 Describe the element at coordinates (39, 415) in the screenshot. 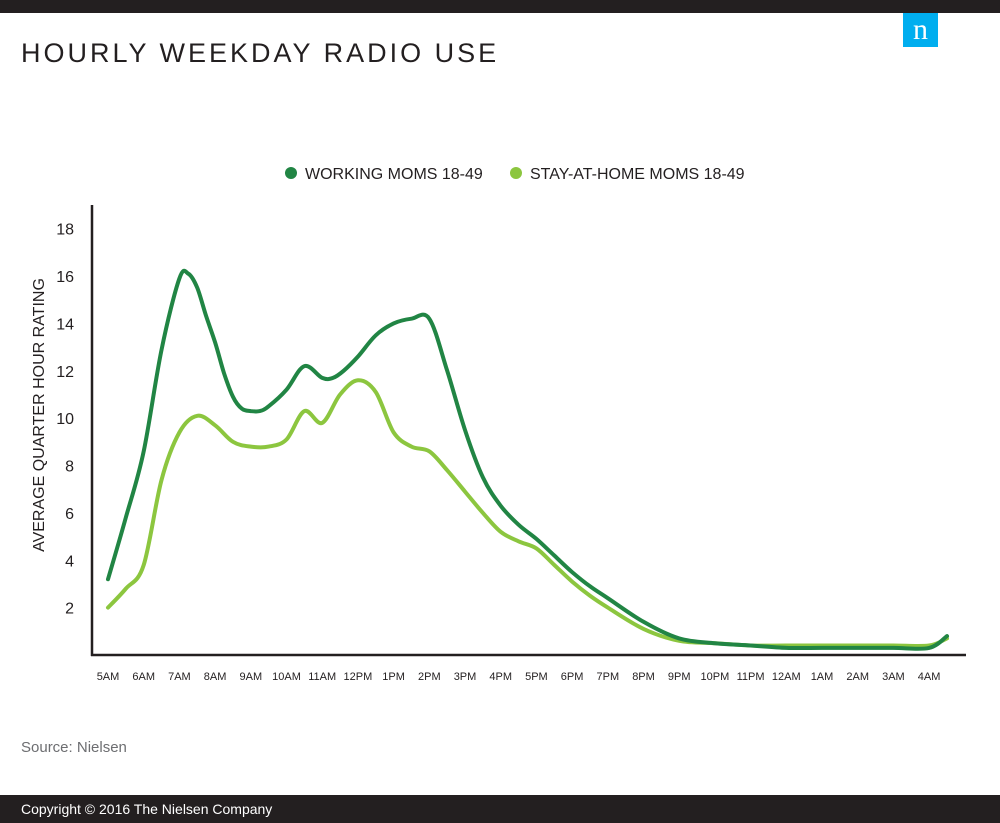

I see `y-axis-label: AVERAGE QUARTER HOUR RATING` at that location.